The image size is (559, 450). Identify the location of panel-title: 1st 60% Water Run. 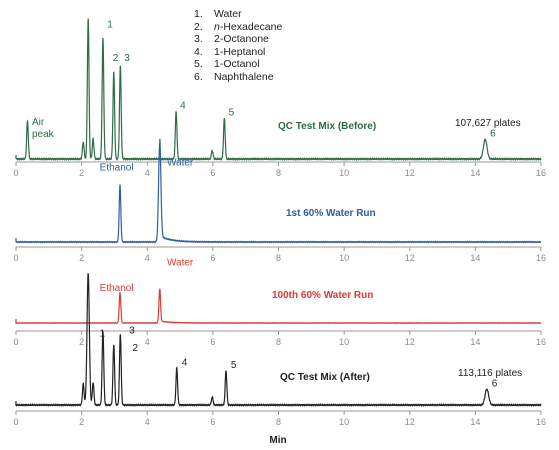
(331, 213).